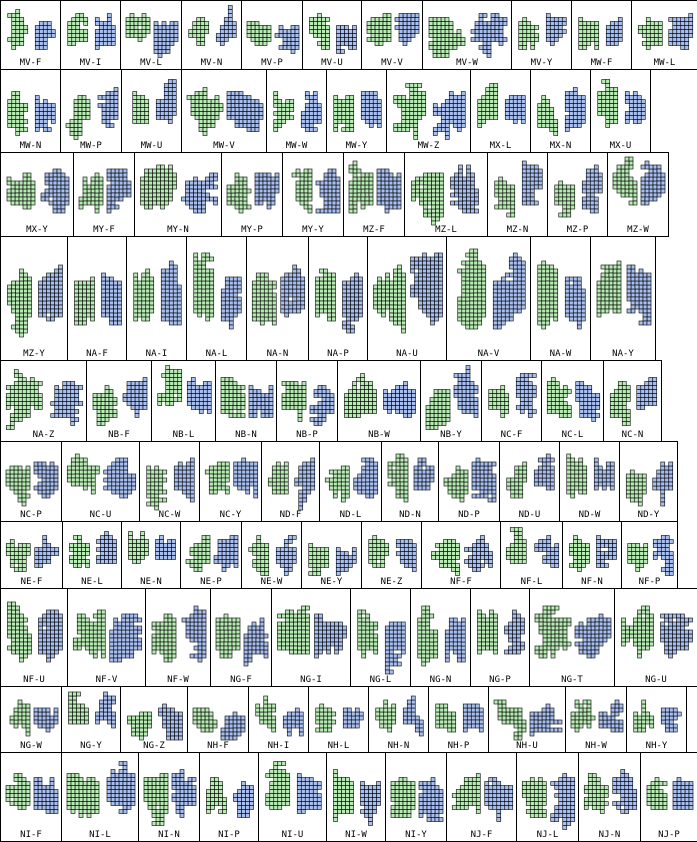 This screenshot has width=697, height=842. I want to click on tiling-label: NI-L, so click(100, 835).